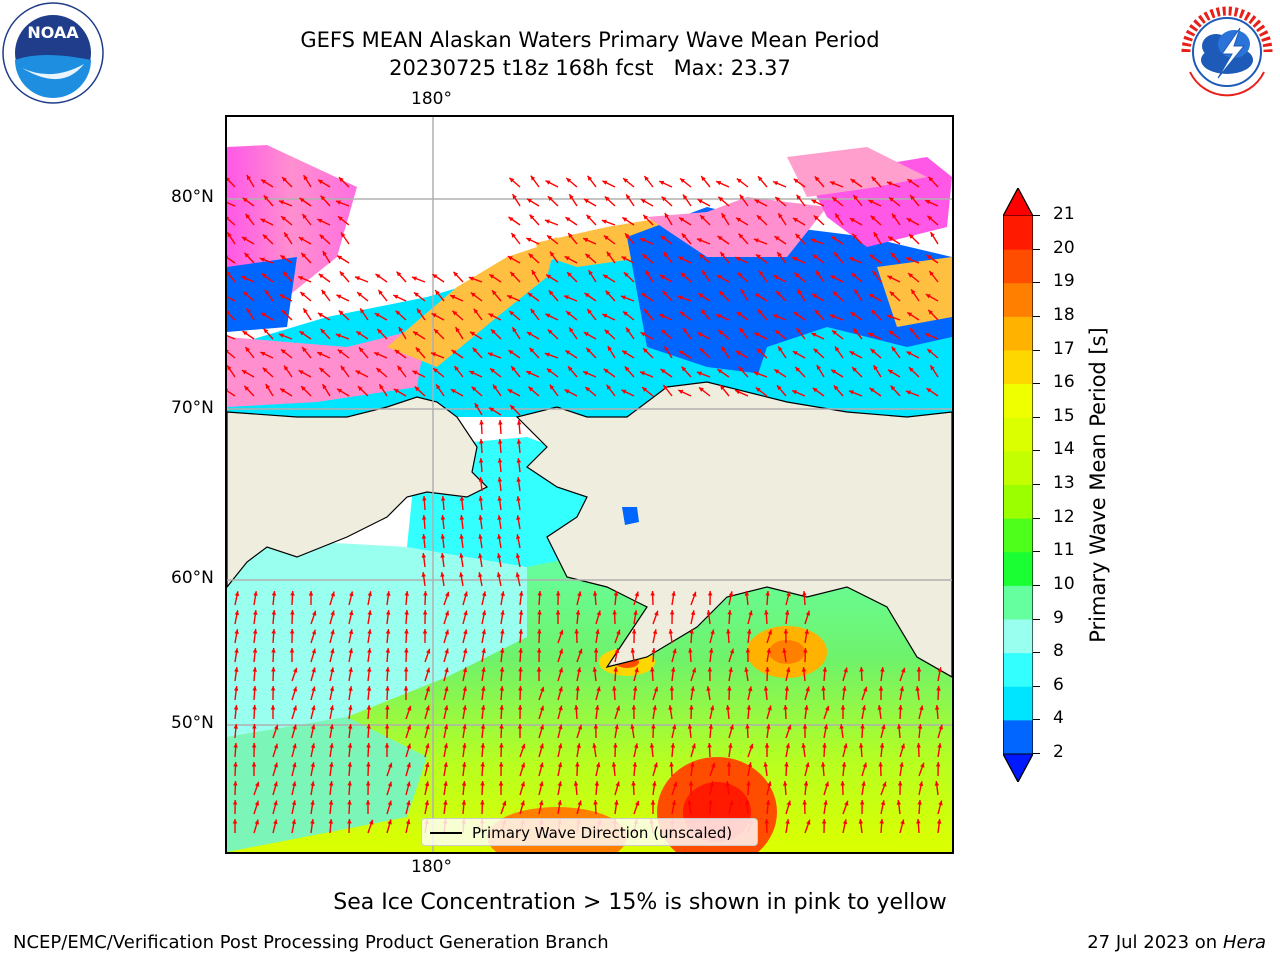  Describe the element at coordinates (327, 367) in the screenshot. I see `sea-ice-southwest` at that location.